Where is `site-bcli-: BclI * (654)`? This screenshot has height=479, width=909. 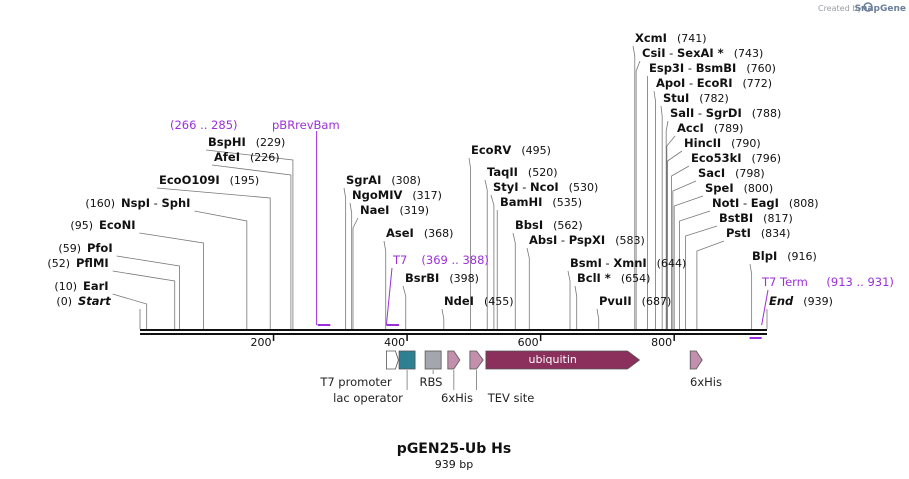
site-bcli-: BclI * (654) is located at coordinates (613, 278).